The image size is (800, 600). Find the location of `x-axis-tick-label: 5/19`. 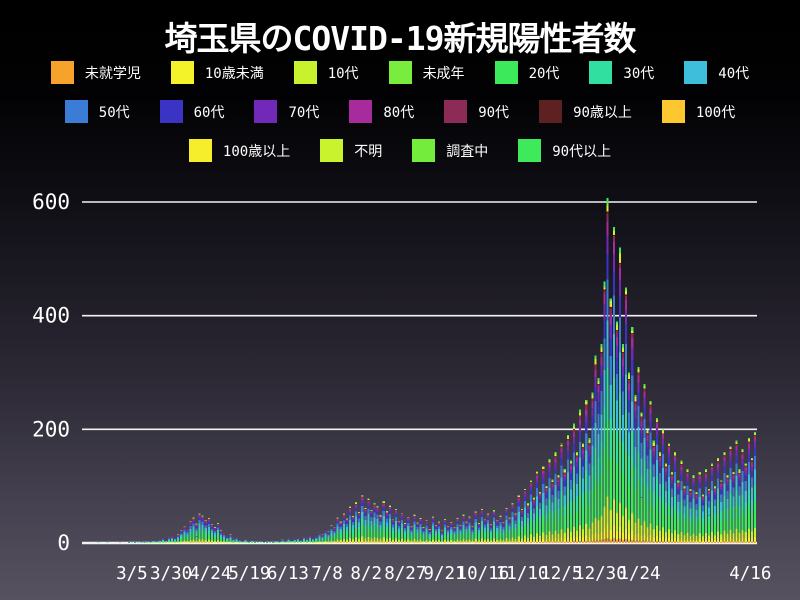

x-axis-tick-label: 5/19 is located at coordinates (249, 574).